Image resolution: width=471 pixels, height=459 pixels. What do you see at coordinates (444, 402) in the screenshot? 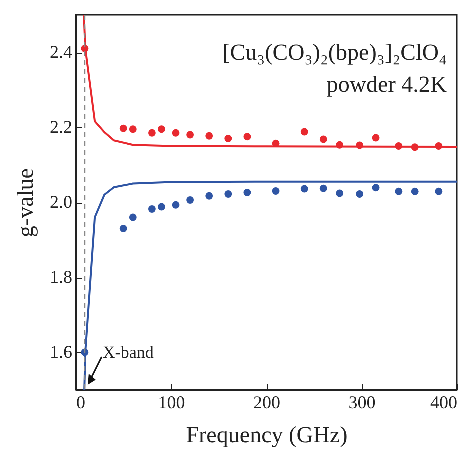
I see `x-tick-label: 400` at bounding box center [444, 402].